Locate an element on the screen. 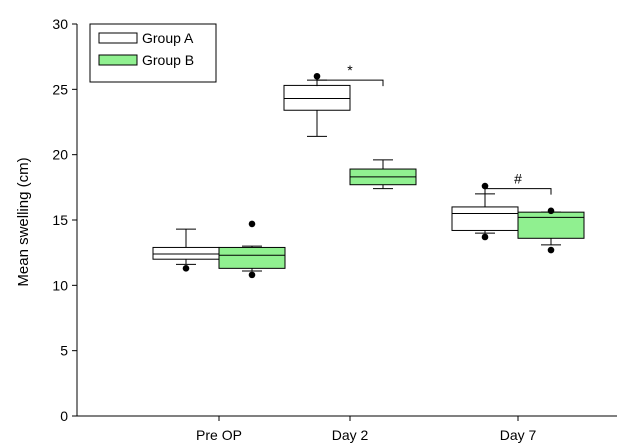  legend: Group A Group B is located at coordinates (153, 53).